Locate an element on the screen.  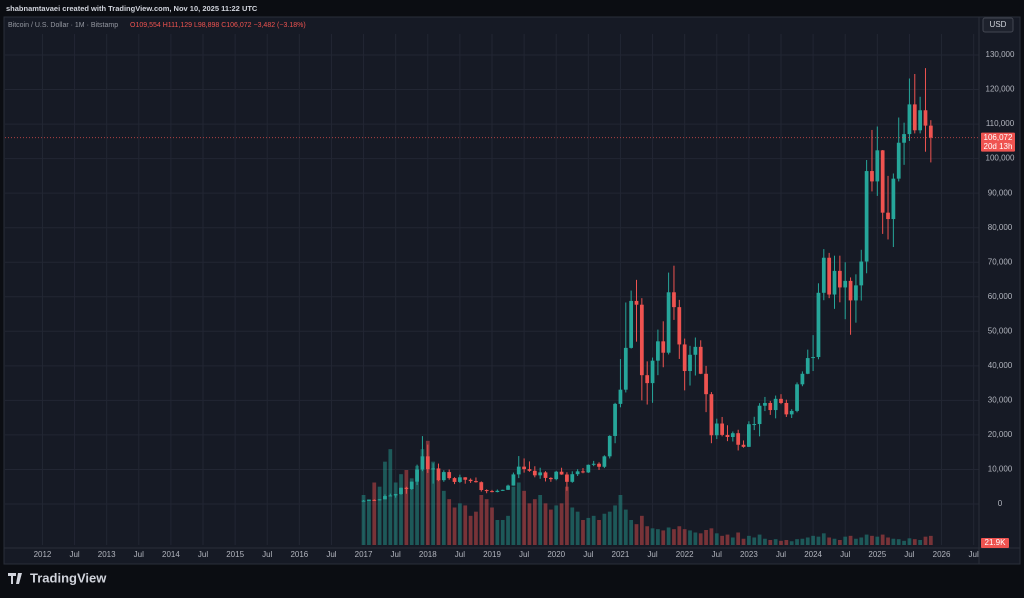
x-tick-label: 2021 is located at coordinates (621, 554).